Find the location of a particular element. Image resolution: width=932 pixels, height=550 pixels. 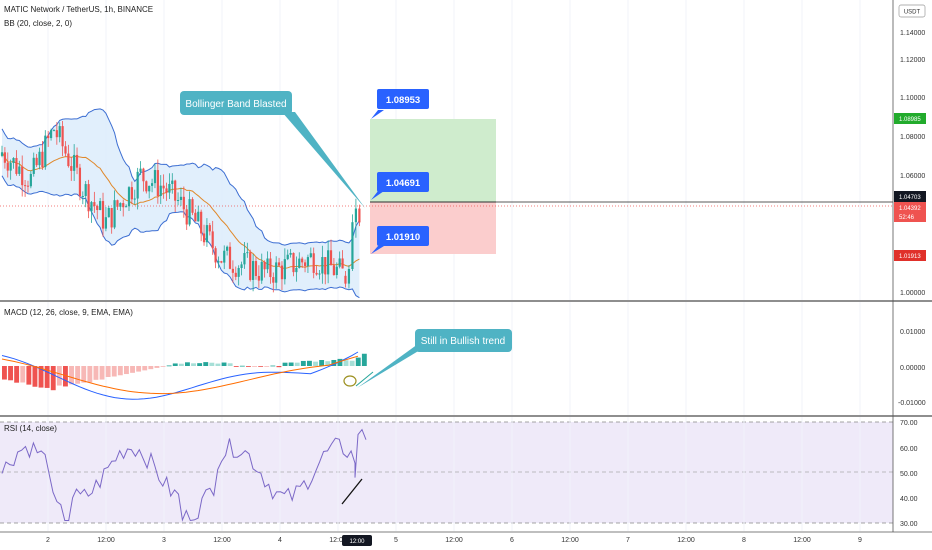

stop-label-pointer is located at coordinates (377, 250).